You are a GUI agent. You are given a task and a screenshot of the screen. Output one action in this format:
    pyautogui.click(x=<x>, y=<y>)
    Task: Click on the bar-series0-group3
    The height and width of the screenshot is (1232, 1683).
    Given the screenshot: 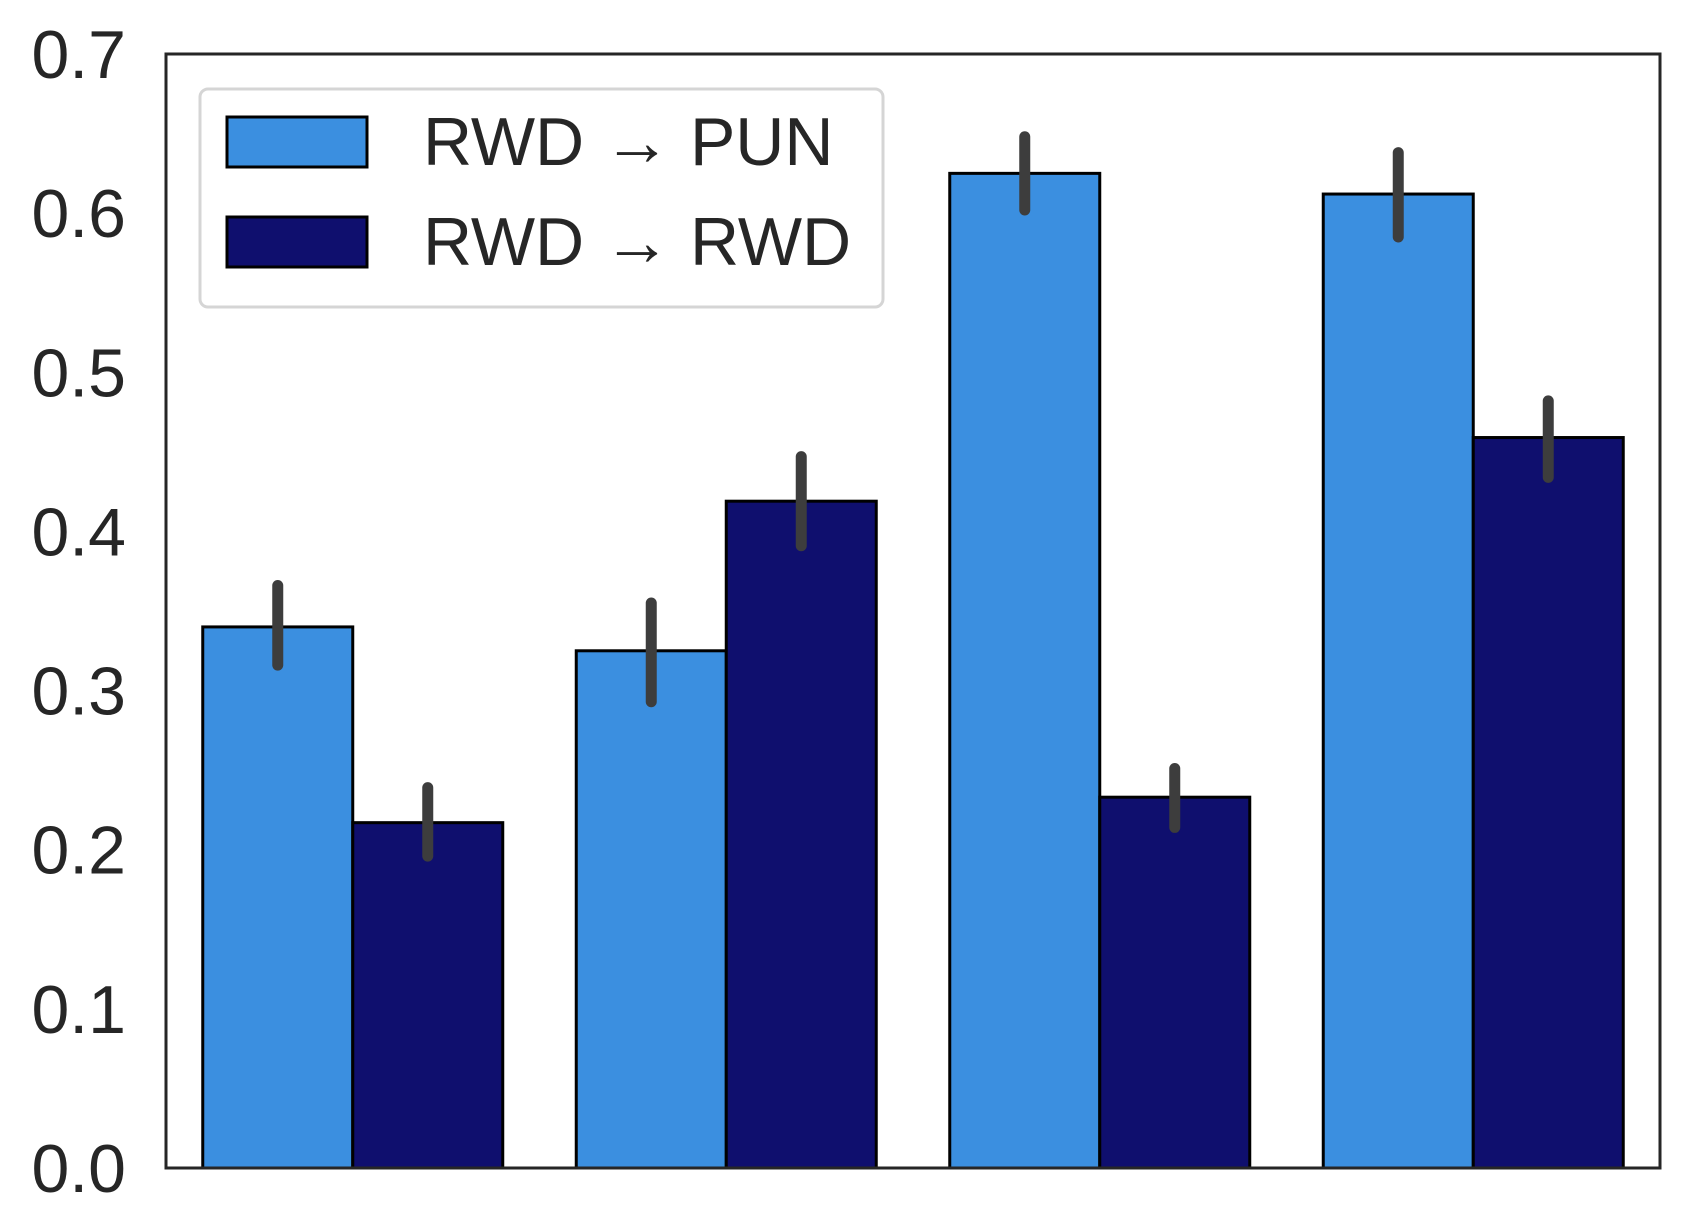 What is the action you would take?
    pyautogui.click(x=1398, y=681)
    